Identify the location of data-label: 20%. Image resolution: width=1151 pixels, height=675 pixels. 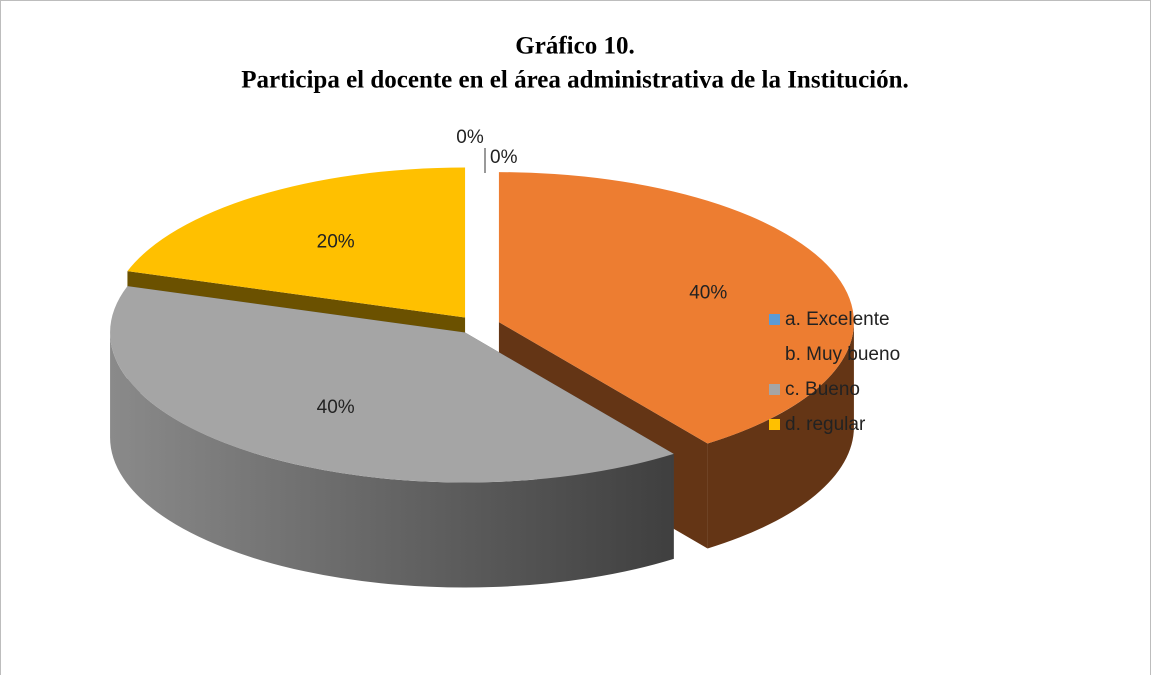
(336, 241).